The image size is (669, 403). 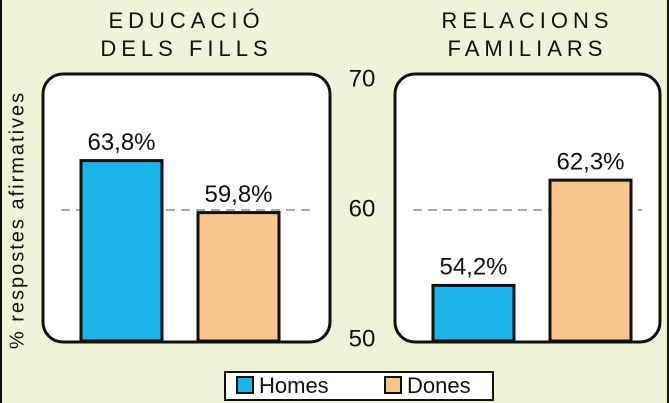 What do you see at coordinates (17, 220) in the screenshot?
I see `y-axis-label: % respostes afirmatives` at bounding box center [17, 220].